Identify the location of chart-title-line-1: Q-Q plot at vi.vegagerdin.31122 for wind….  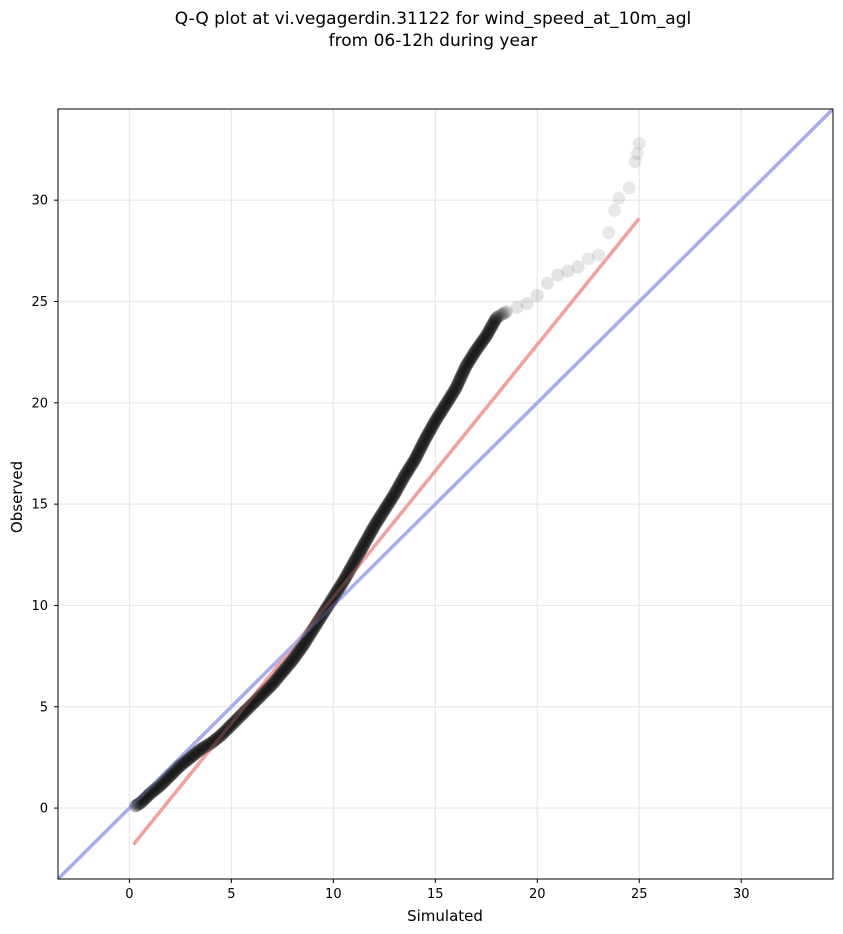
(433, 19).